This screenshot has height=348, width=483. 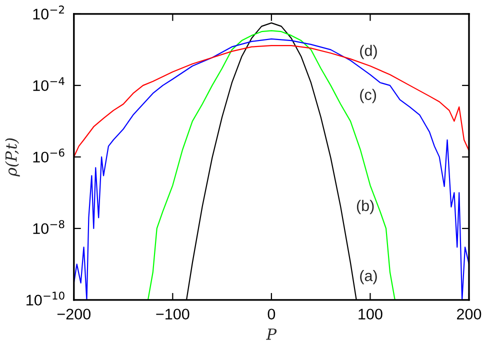 What do you see at coordinates (48, 84) in the screenshot?
I see `y-tick-label: 10$^{−4}$` at bounding box center [48, 84].